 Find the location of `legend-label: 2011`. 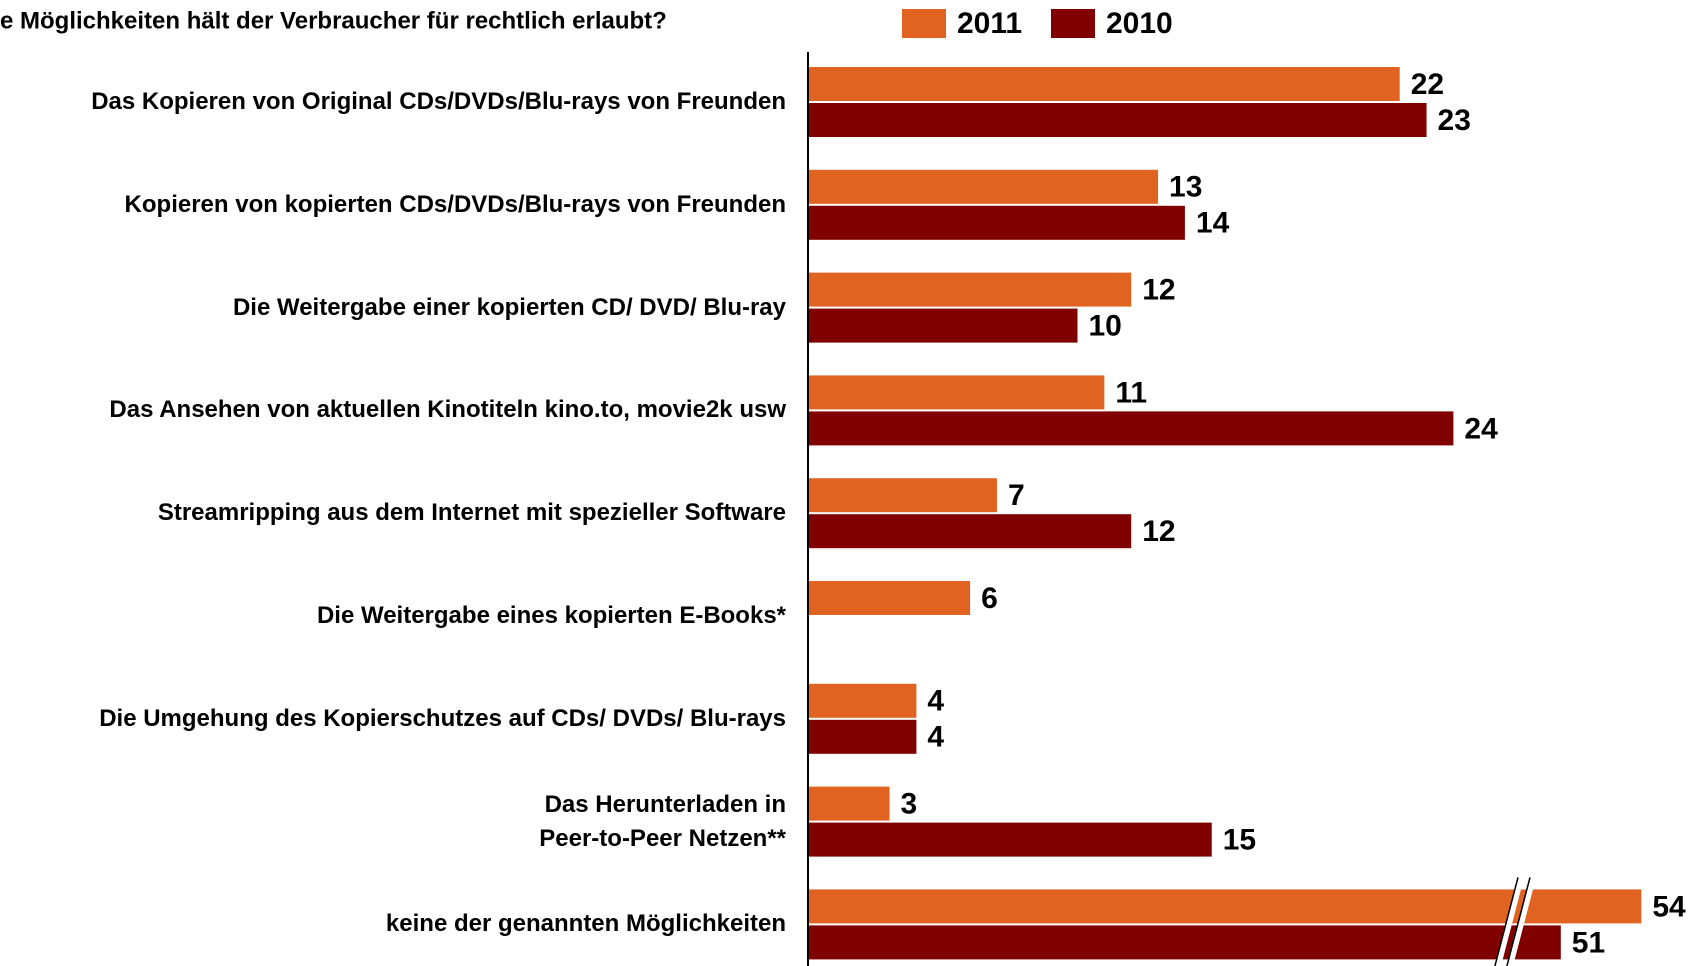

legend-label: 2011 is located at coordinates (989, 23).